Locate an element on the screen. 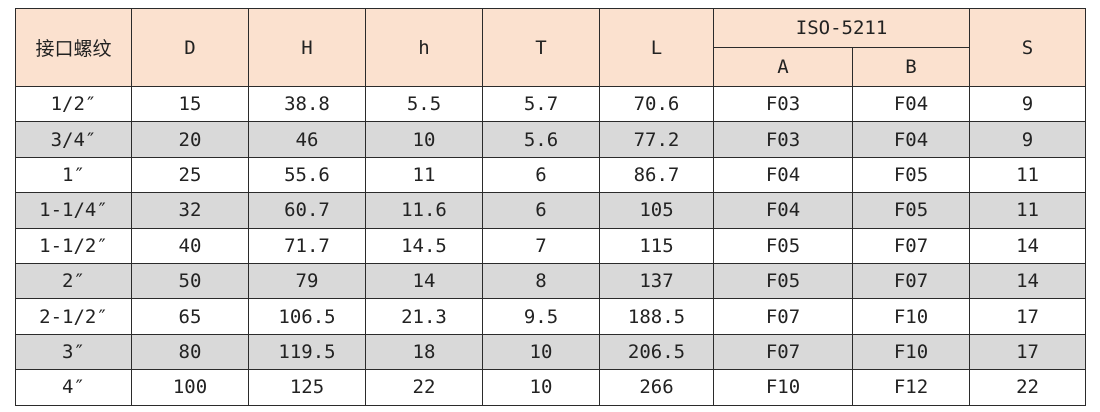  cell-t: 5.6 is located at coordinates (541, 139).